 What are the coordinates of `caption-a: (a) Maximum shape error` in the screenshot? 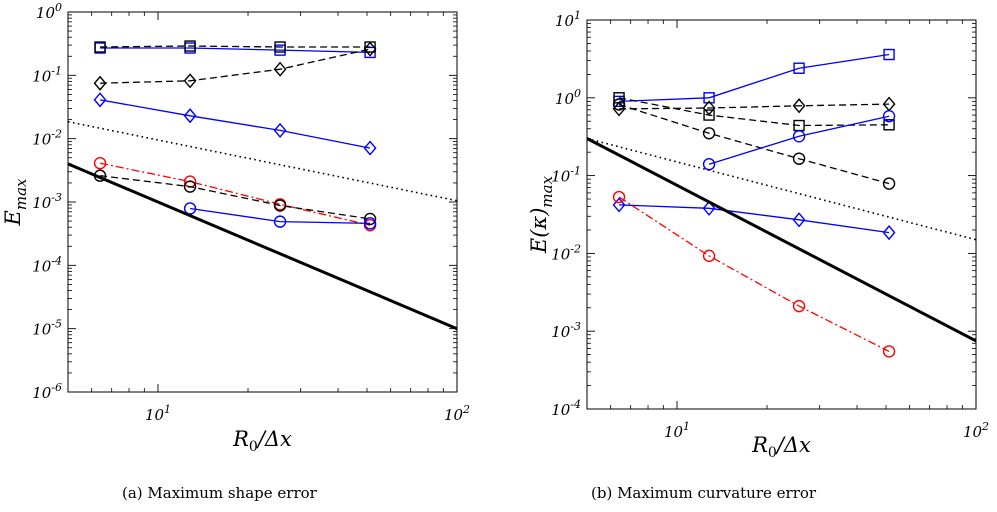 It's located at (219, 493).